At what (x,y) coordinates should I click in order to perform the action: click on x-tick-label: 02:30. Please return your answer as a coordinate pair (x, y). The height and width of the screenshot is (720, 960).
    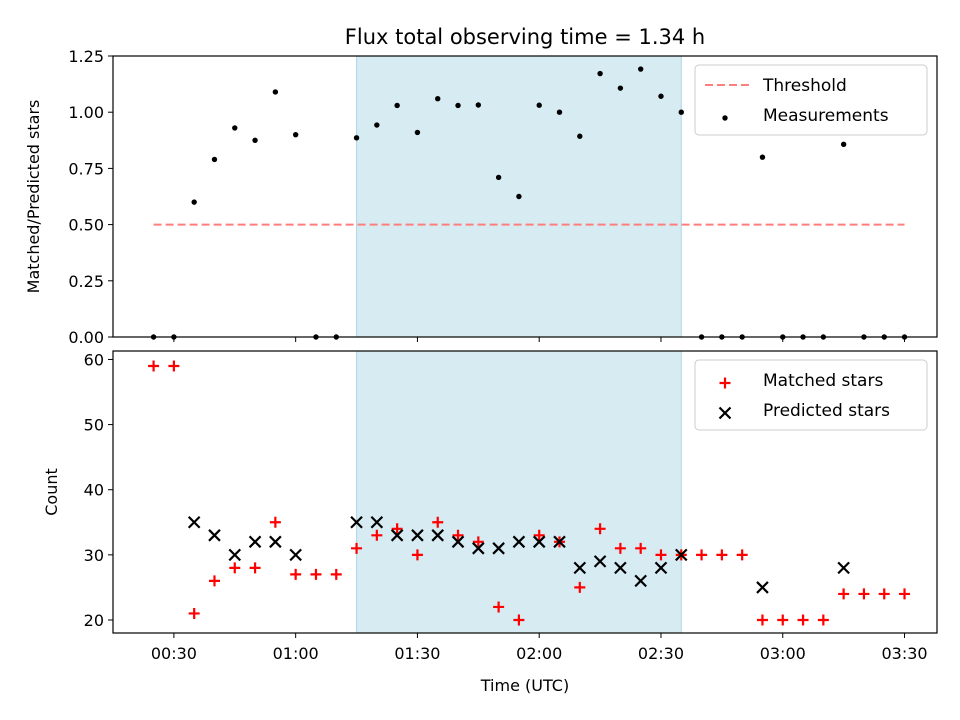
    Looking at the image, I should click on (661, 653).